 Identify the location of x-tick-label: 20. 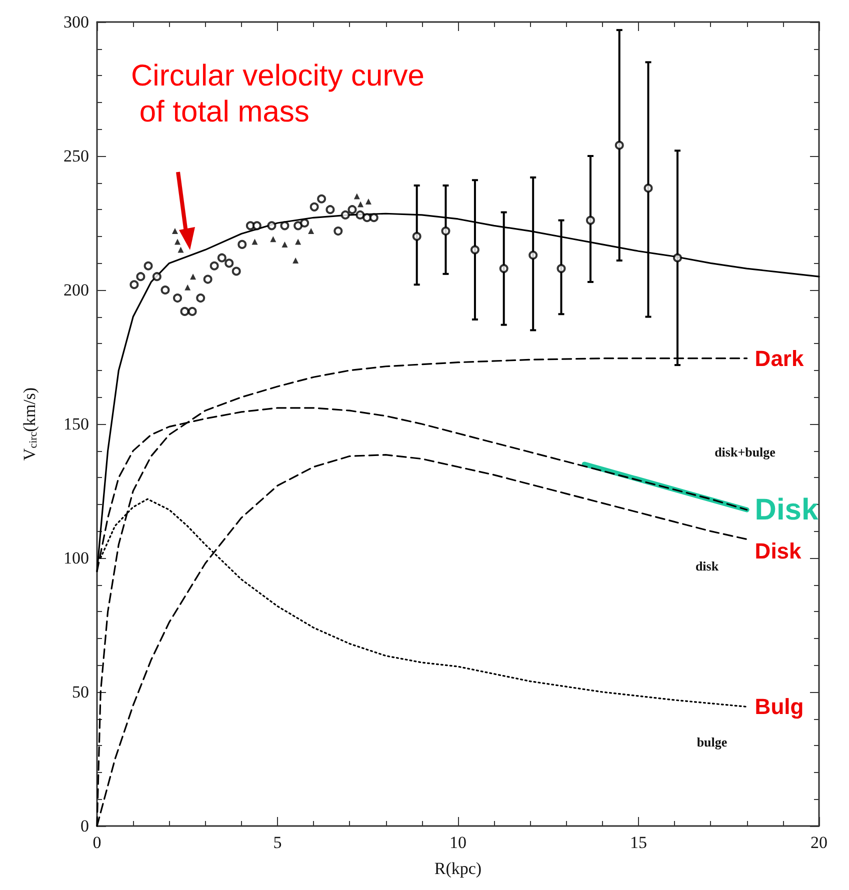
(819, 842).